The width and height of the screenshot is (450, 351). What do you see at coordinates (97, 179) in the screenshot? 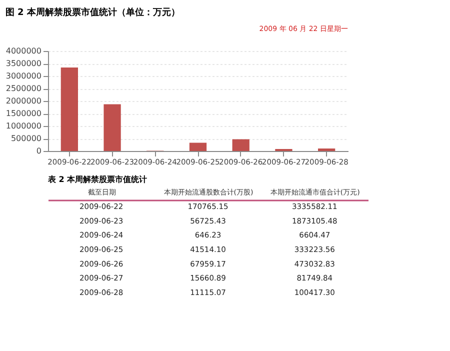
I see `text: 表 2 本周解禁股票市值统计` at bounding box center [97, 179].